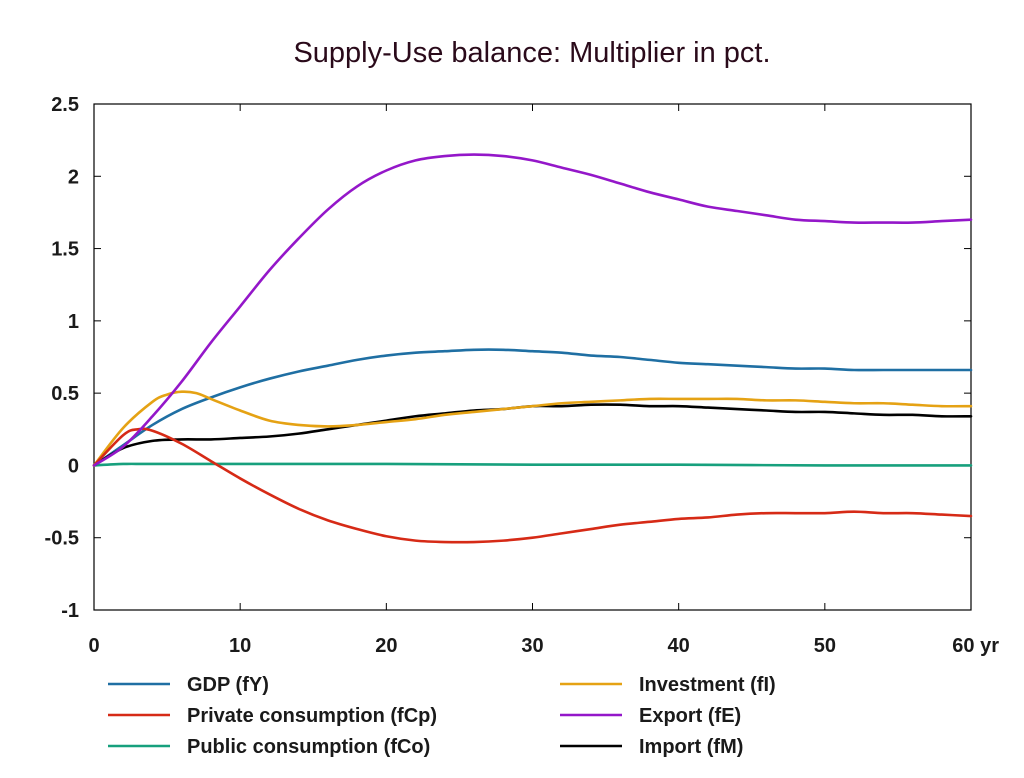 The image size is (1024, 778). Describe the element at coordinates (65, 105) in the screenshot. I see `y-tick-label: 2.5` at that location.